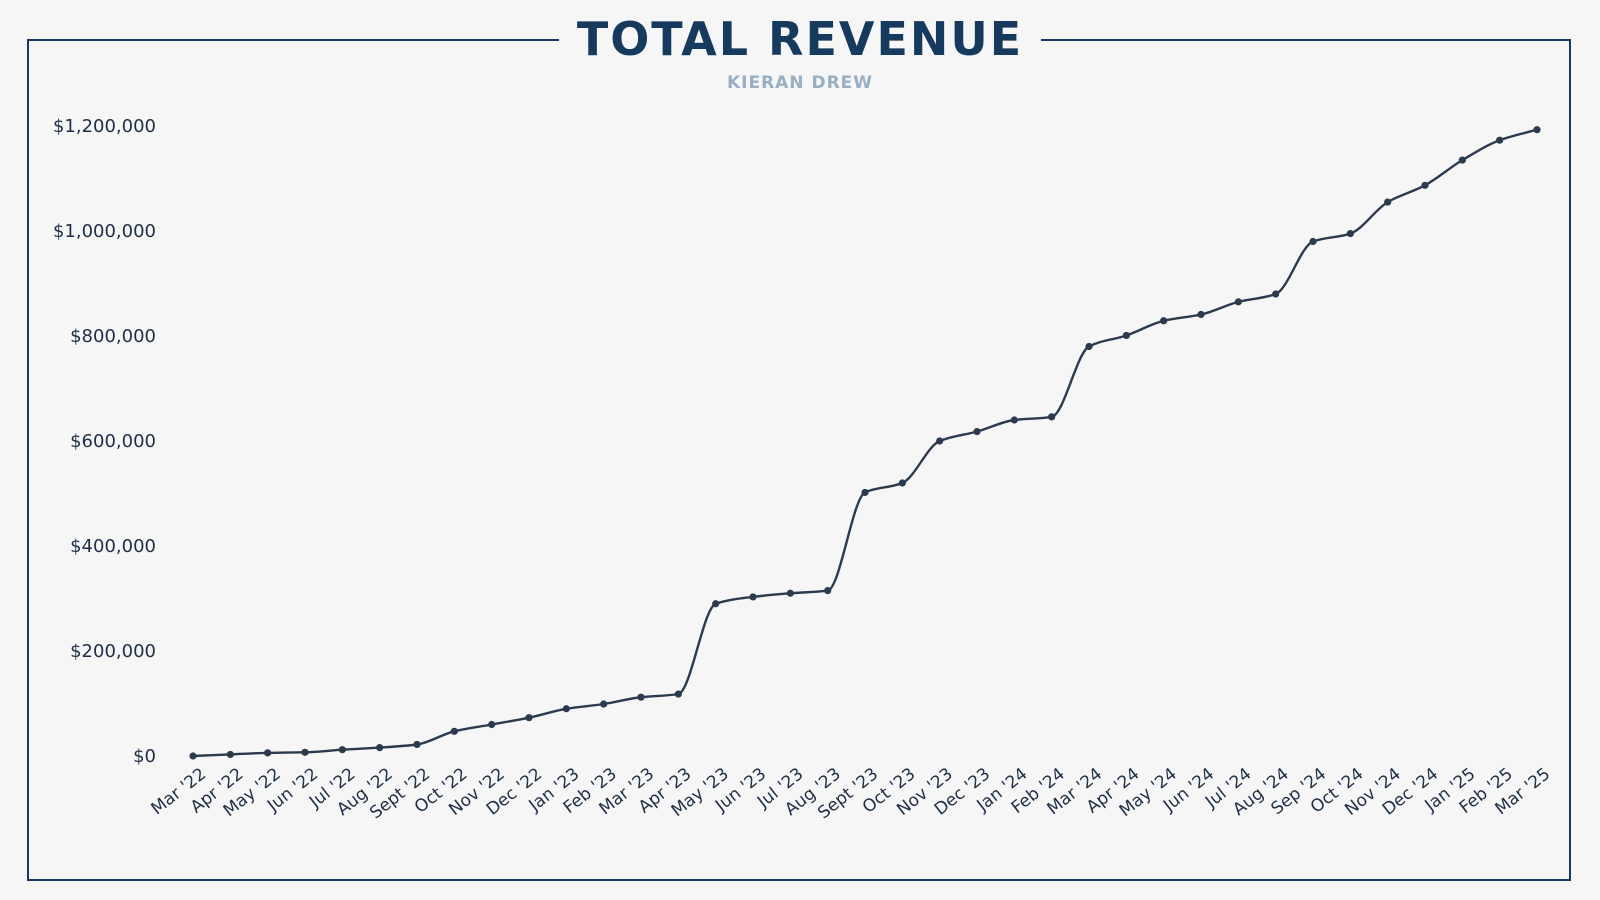 This screenshot has height=900, width=1600. Describe the element at coordinates (104, 231) in the screenshot. I see `y-tick-label: $1,000,000` at that location.